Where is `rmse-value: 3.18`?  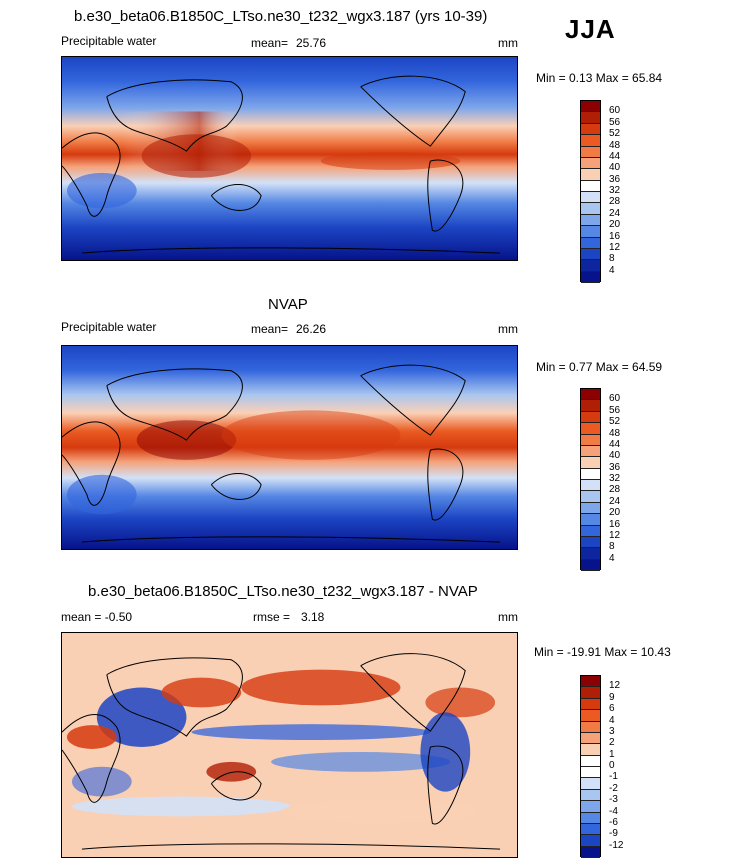 rmse-value: 3.18 is located at coordinates (313, 617).